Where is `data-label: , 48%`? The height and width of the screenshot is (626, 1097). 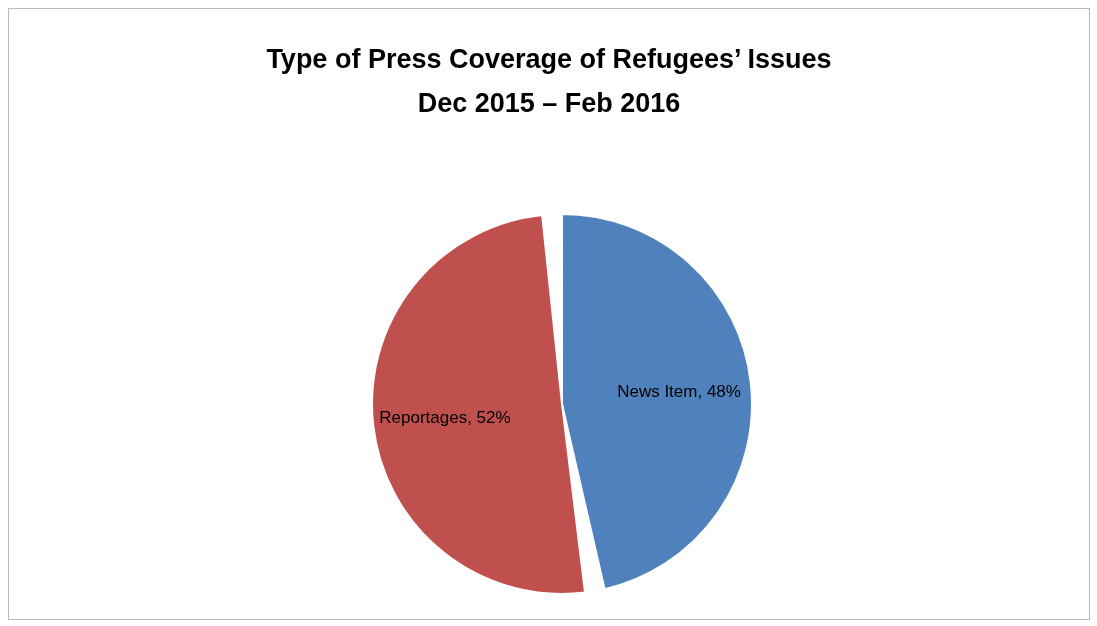 data-label: , 48% is located at coordinates (719, 391).